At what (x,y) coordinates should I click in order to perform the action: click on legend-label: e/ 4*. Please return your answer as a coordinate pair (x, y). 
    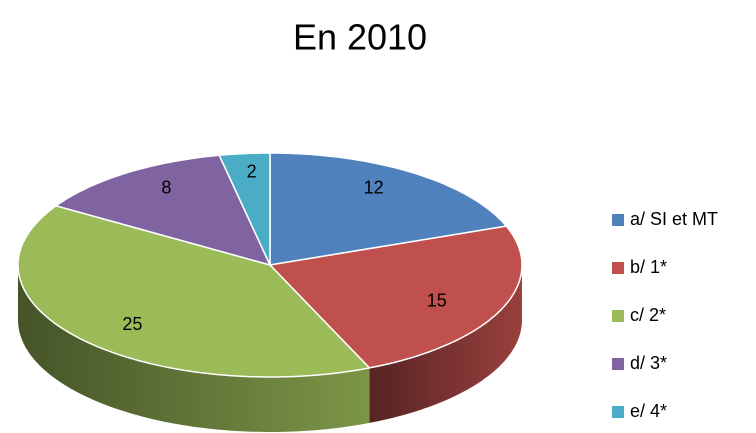
    Looking at the image, I should click on (648, 411).